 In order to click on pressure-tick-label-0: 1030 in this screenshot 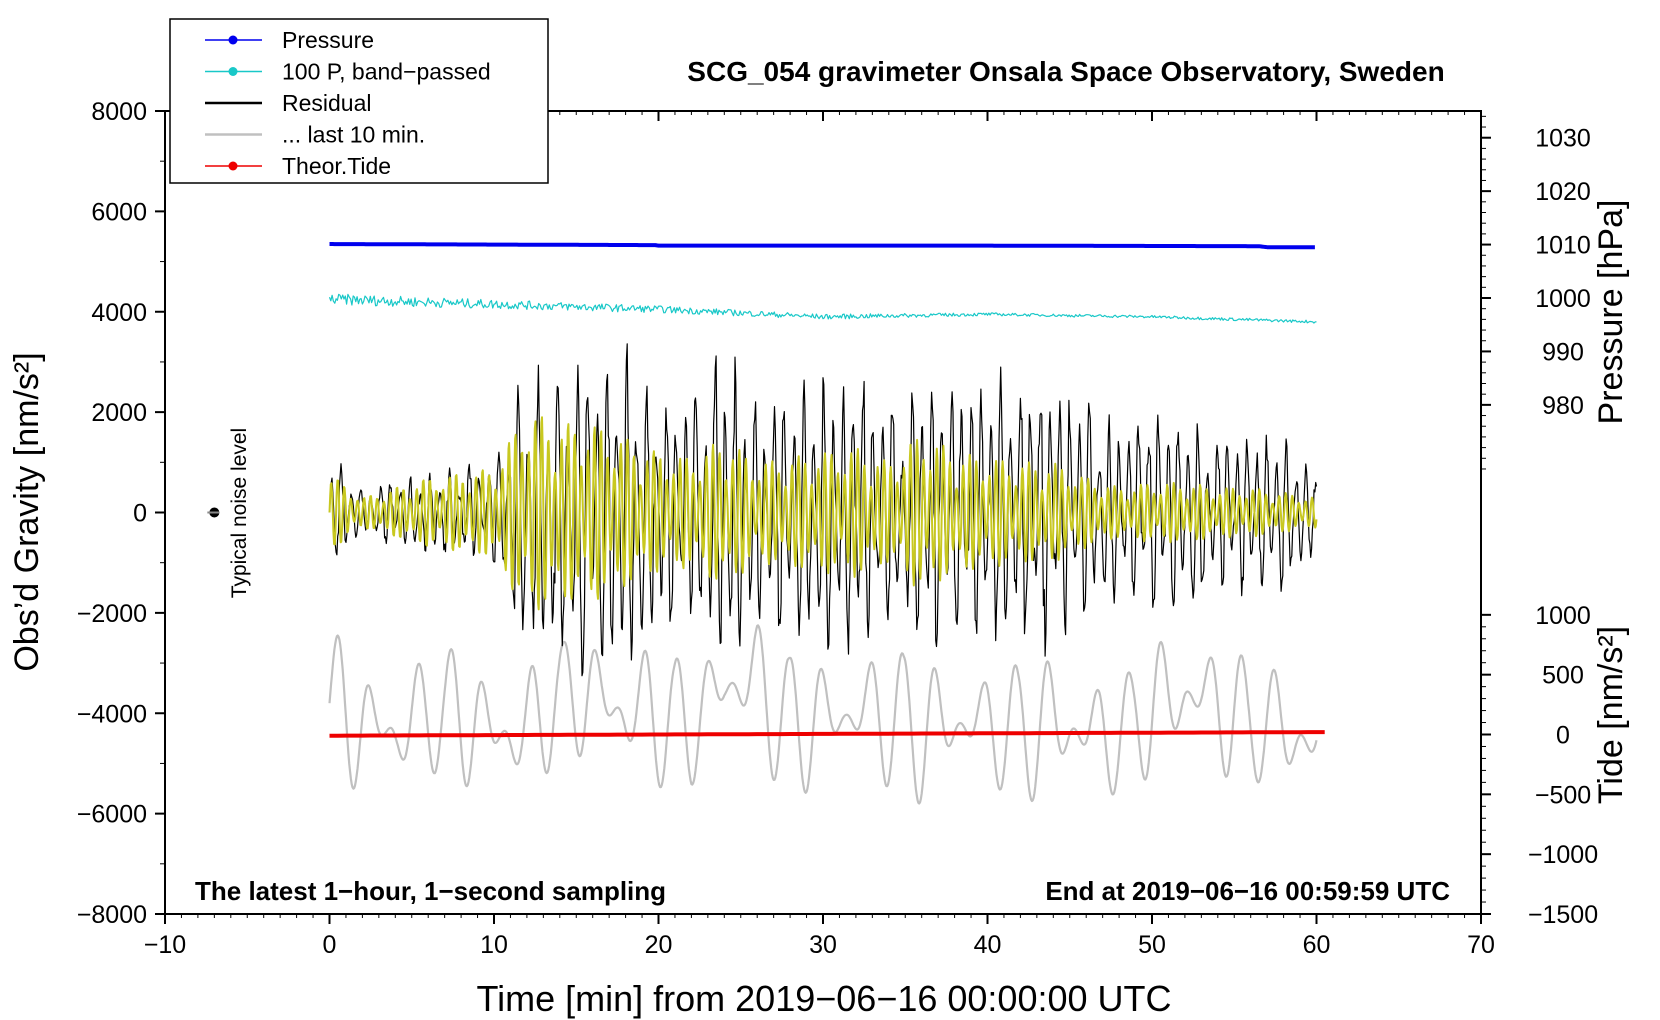, I will do `click(1563, 139)`.